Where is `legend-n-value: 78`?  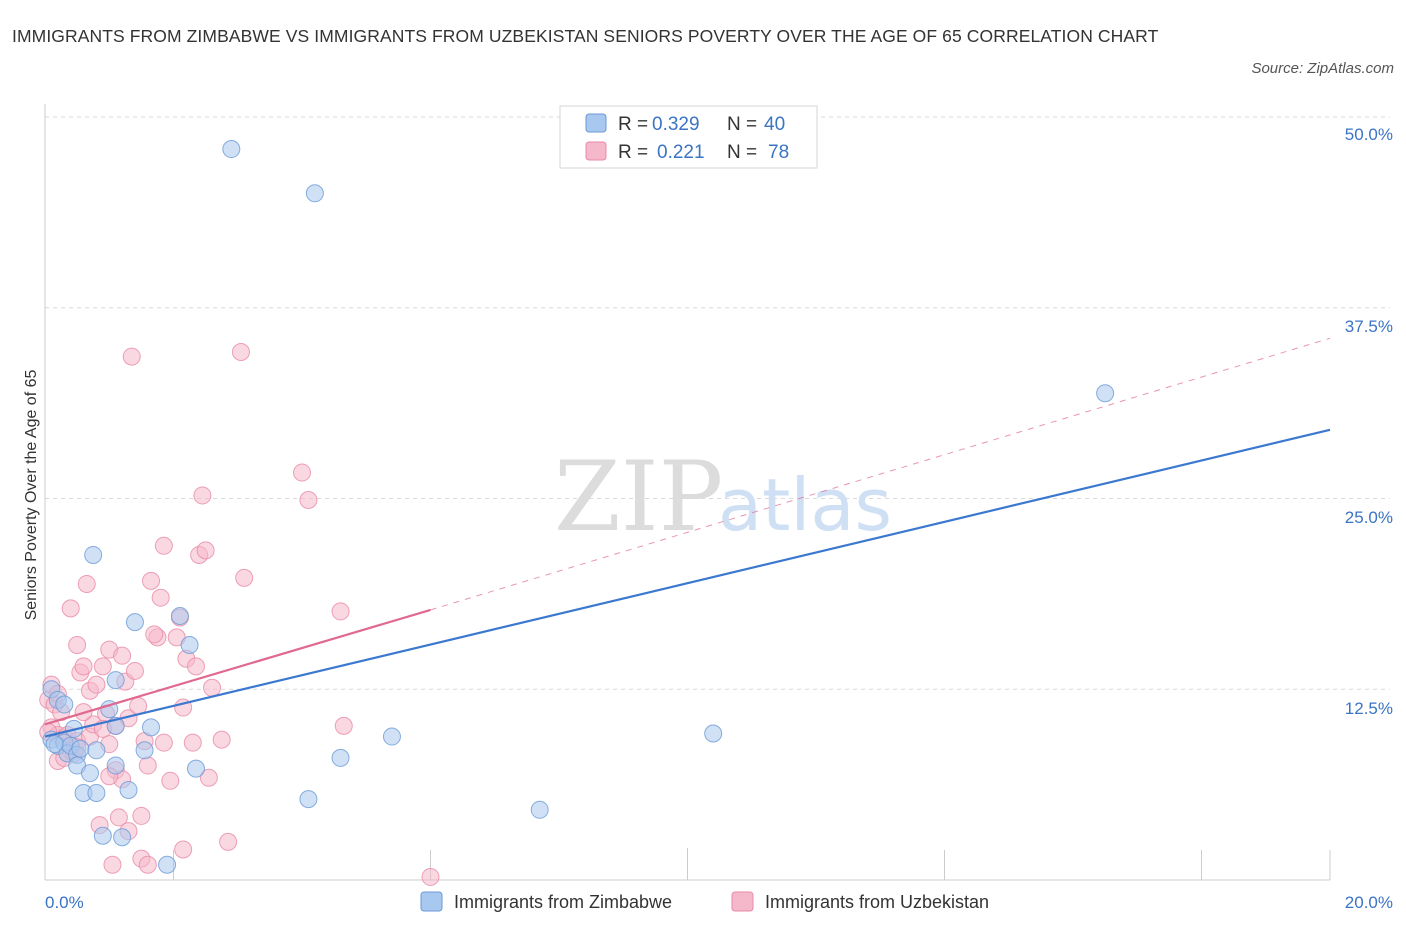
legend-n-value: 78 is located at coordinates (778, 152).